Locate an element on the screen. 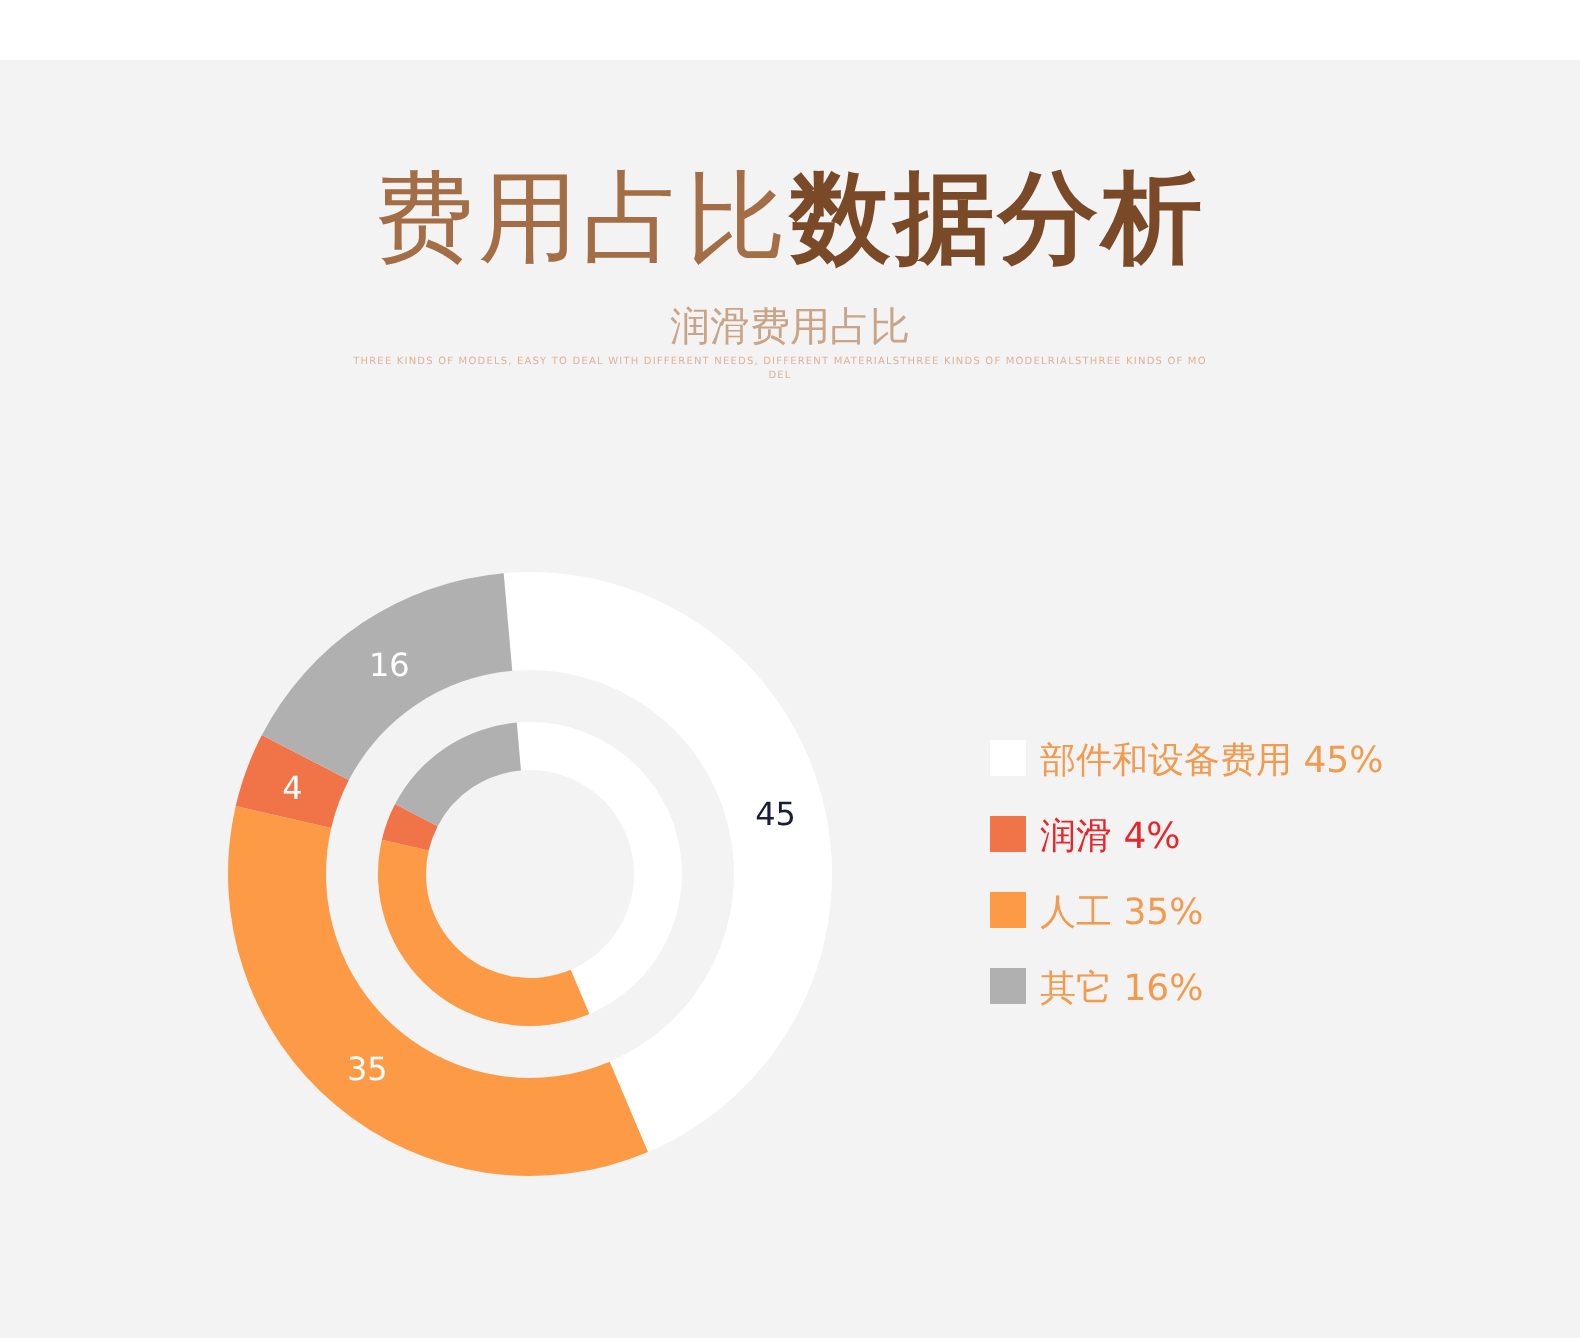 This screenshot has width=1580, height=1338. data-label: 45 is located at coordinates (775, 813).